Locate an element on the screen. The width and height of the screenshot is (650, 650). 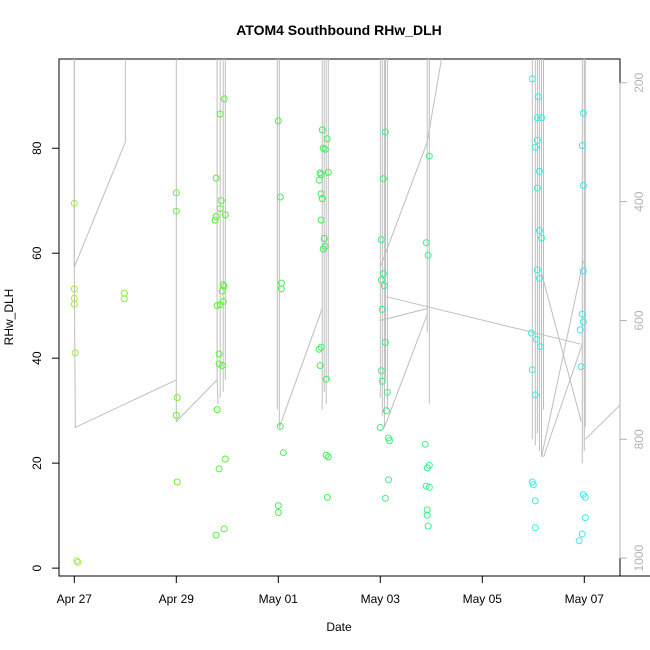
y2-tick-label: 800 is located at coordinates (639, 439).